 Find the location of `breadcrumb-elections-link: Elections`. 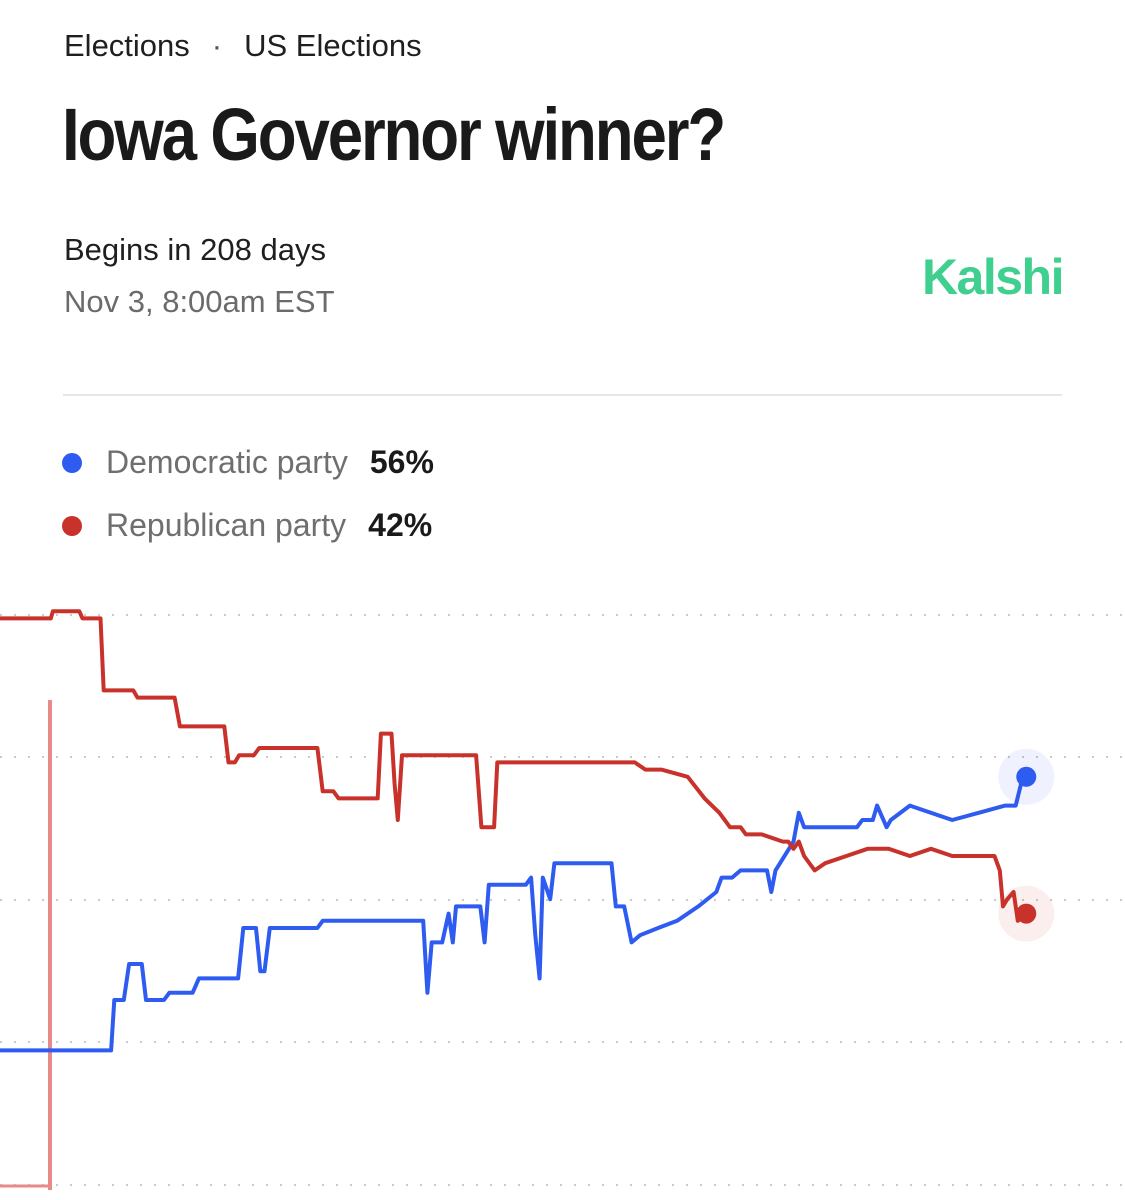

breadcrumb-elections-link: Elections is located at coordinates (127, 45).